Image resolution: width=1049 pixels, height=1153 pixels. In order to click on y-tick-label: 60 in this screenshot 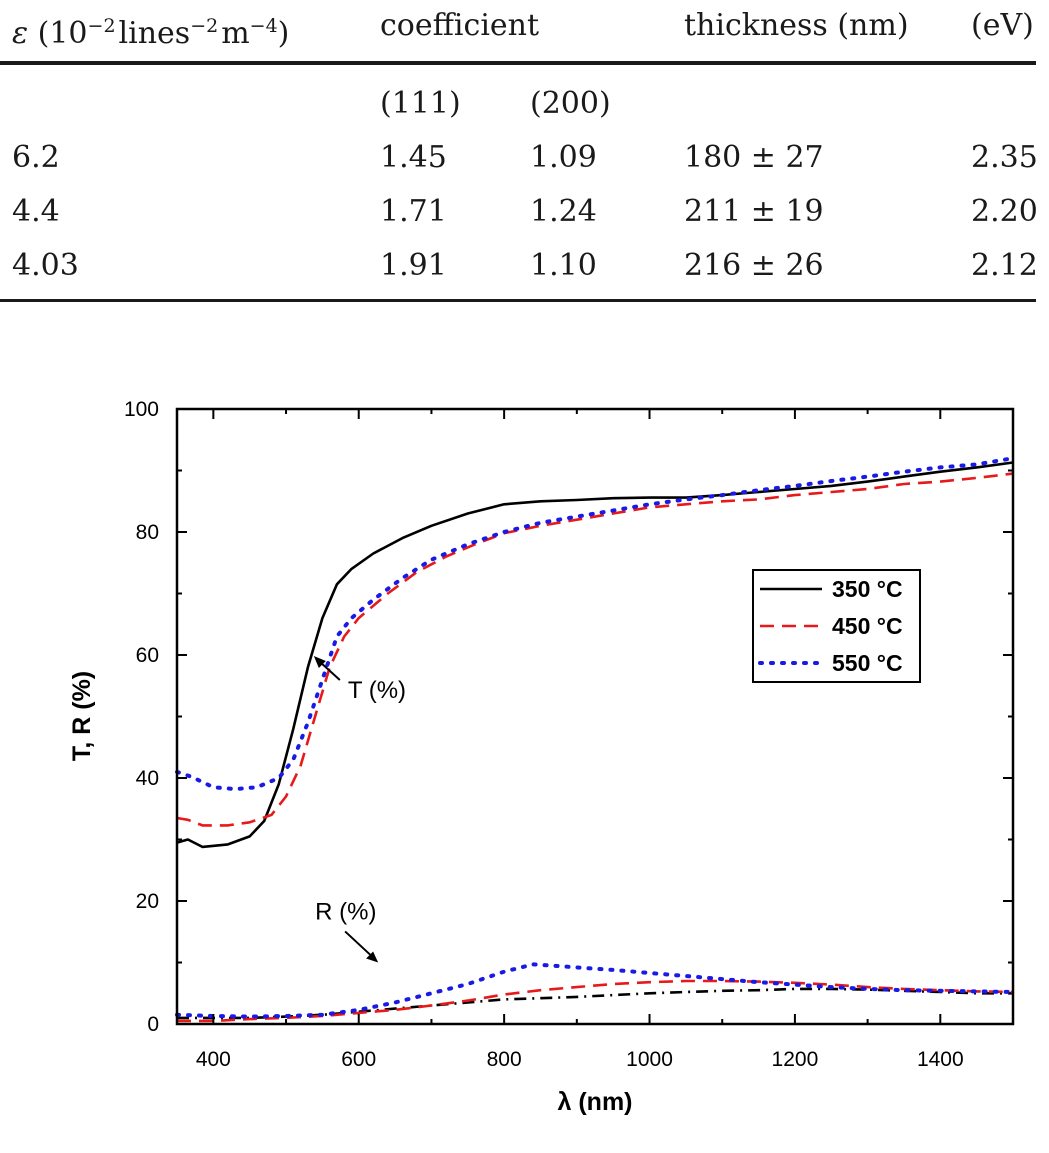, I will do `click(147, 655)`.